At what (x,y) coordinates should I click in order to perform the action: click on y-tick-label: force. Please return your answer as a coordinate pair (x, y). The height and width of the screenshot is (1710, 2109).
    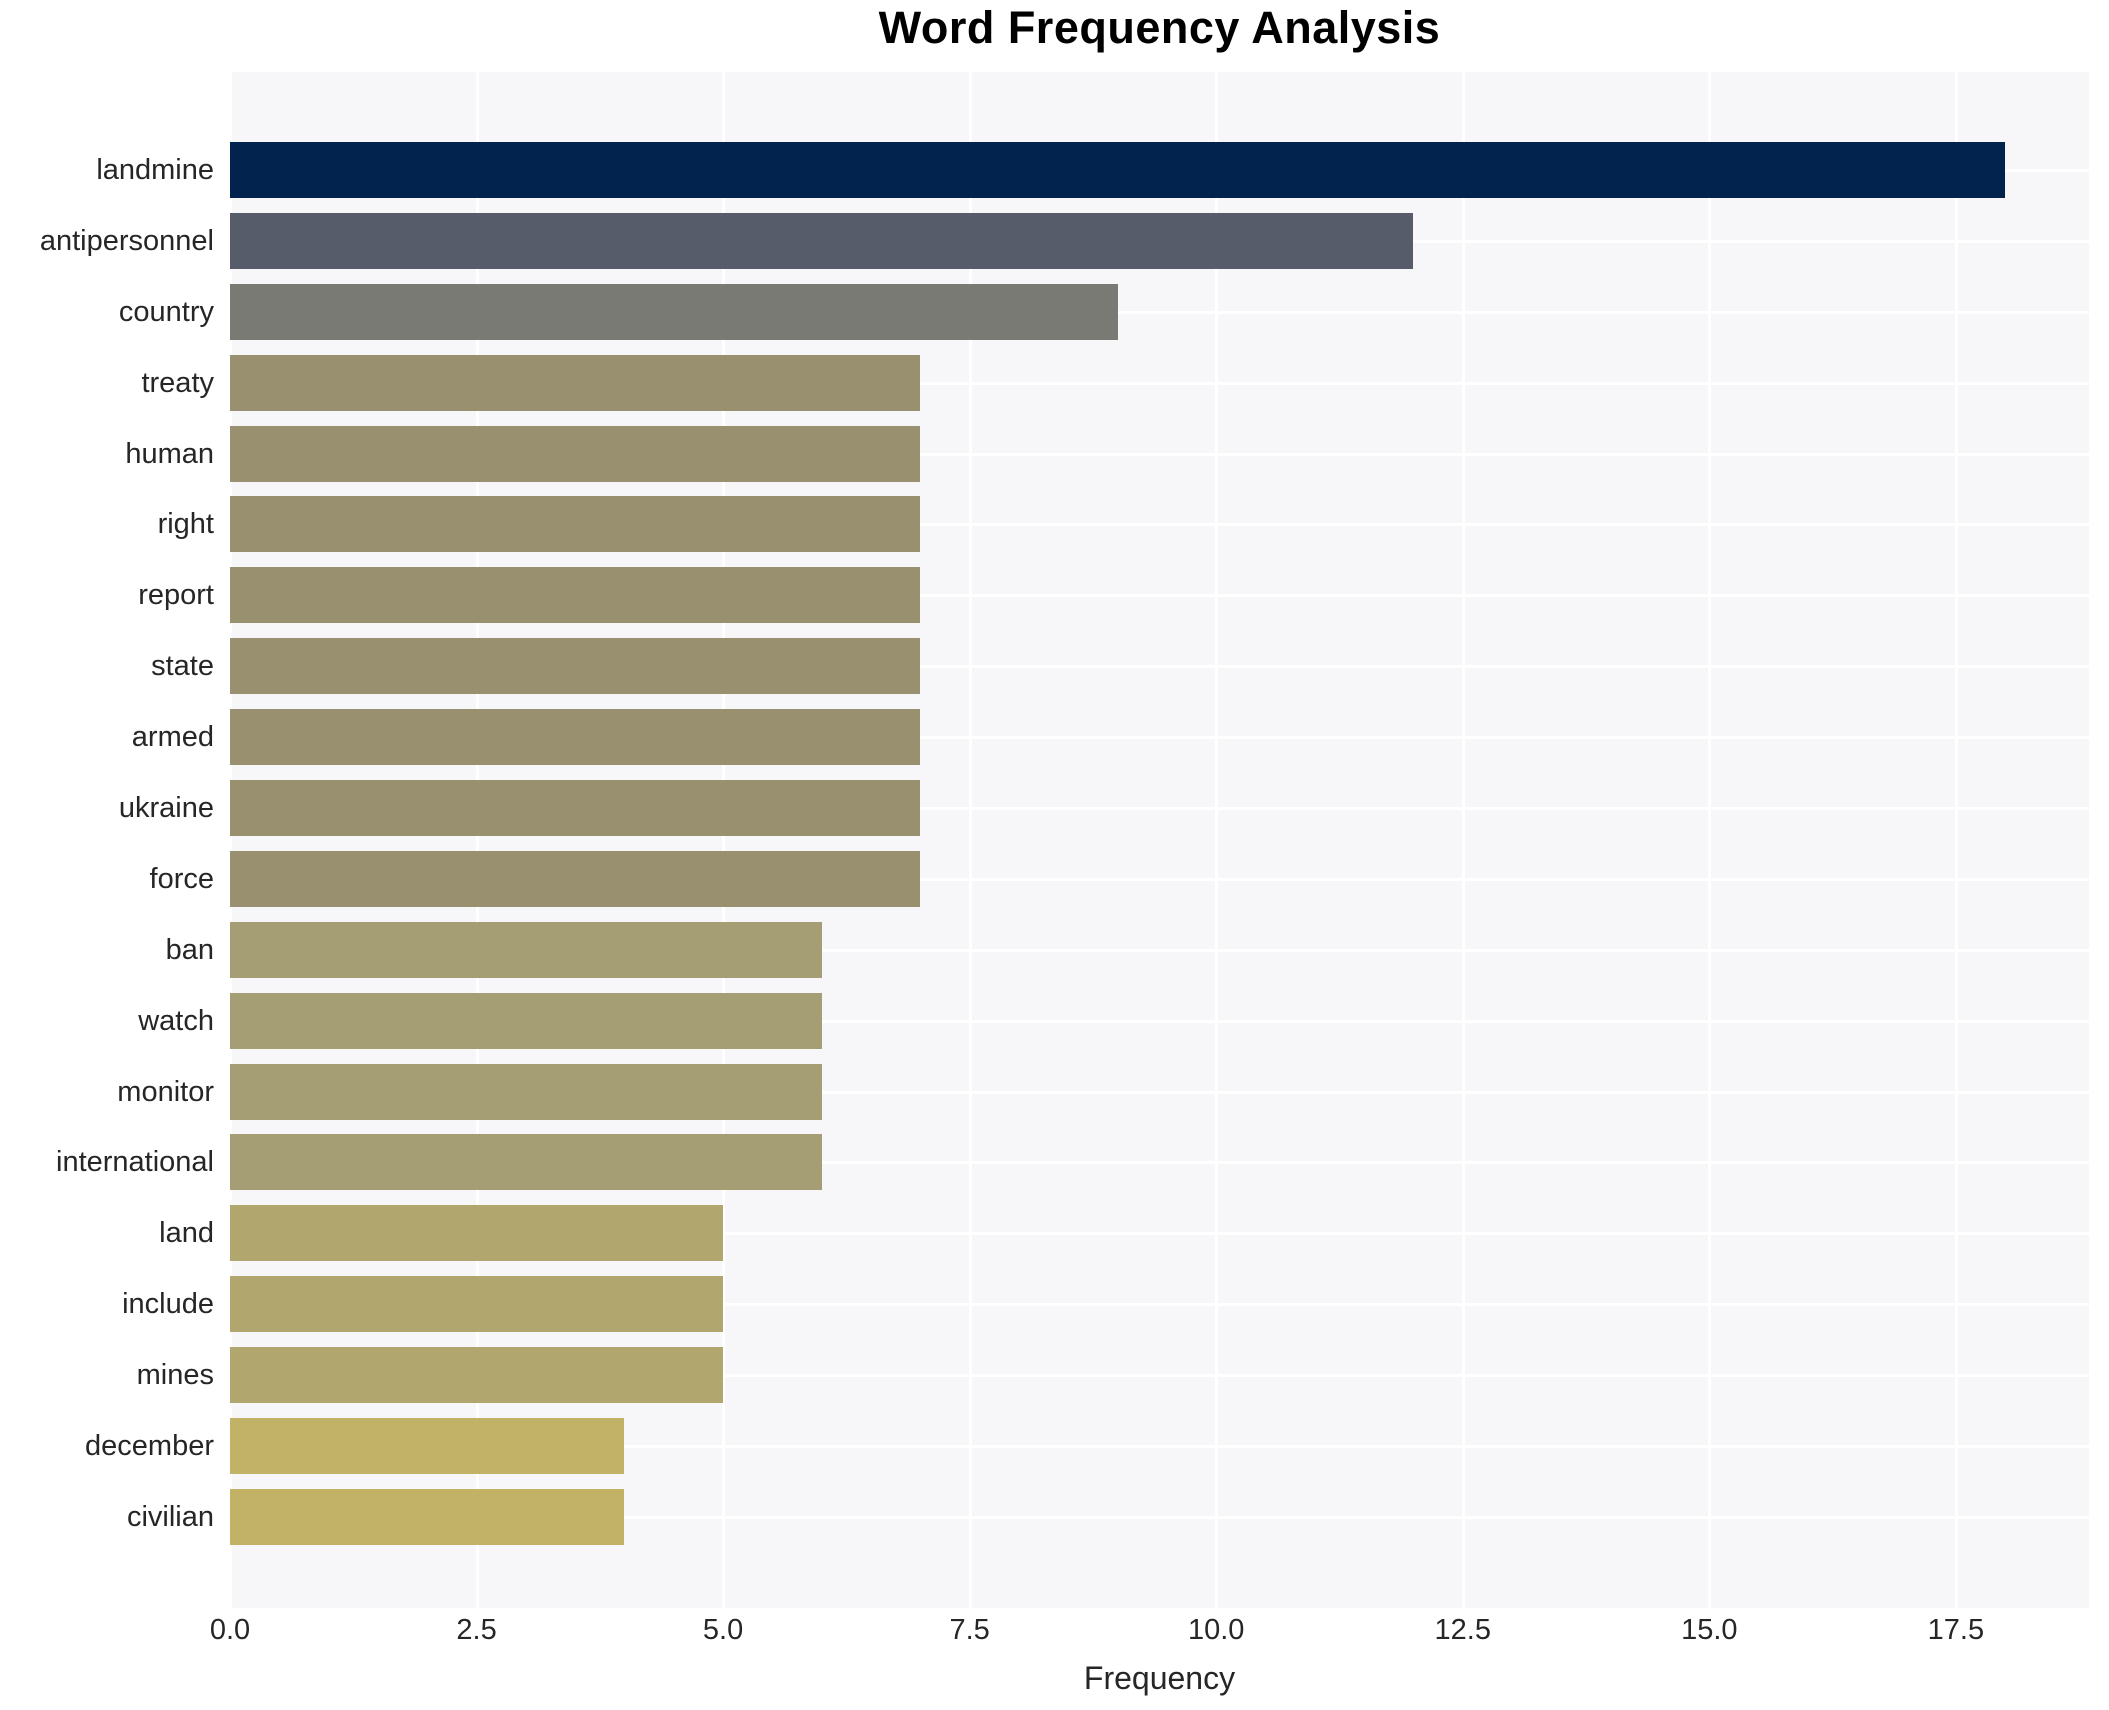
    Looking at the image, I should click on (181, 878).